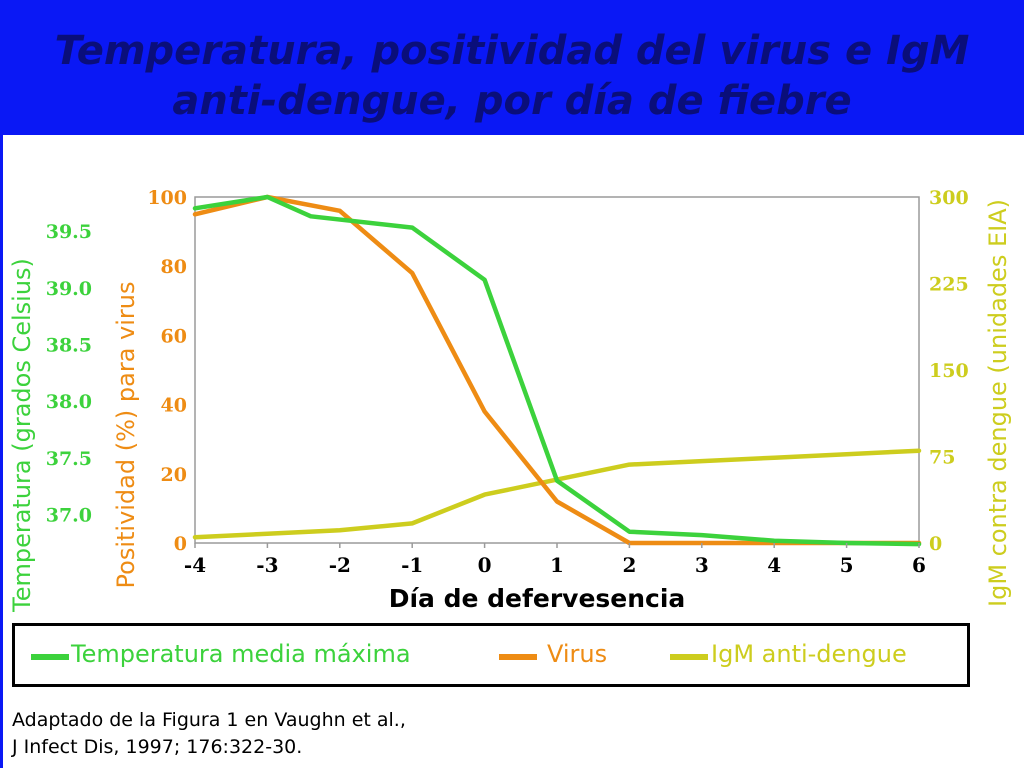  Describe the element at coordinates (919, 565) in the screenshot. I see `x-tick-label: 6` at that location.